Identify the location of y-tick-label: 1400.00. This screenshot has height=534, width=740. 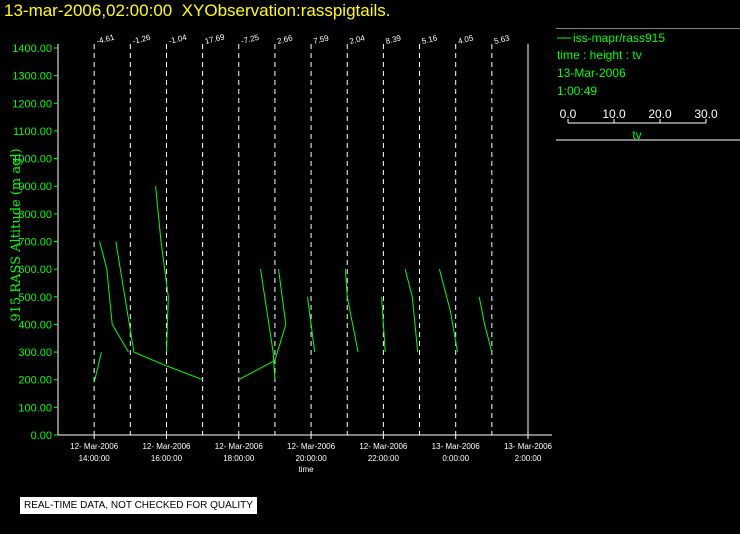
(32, 49).